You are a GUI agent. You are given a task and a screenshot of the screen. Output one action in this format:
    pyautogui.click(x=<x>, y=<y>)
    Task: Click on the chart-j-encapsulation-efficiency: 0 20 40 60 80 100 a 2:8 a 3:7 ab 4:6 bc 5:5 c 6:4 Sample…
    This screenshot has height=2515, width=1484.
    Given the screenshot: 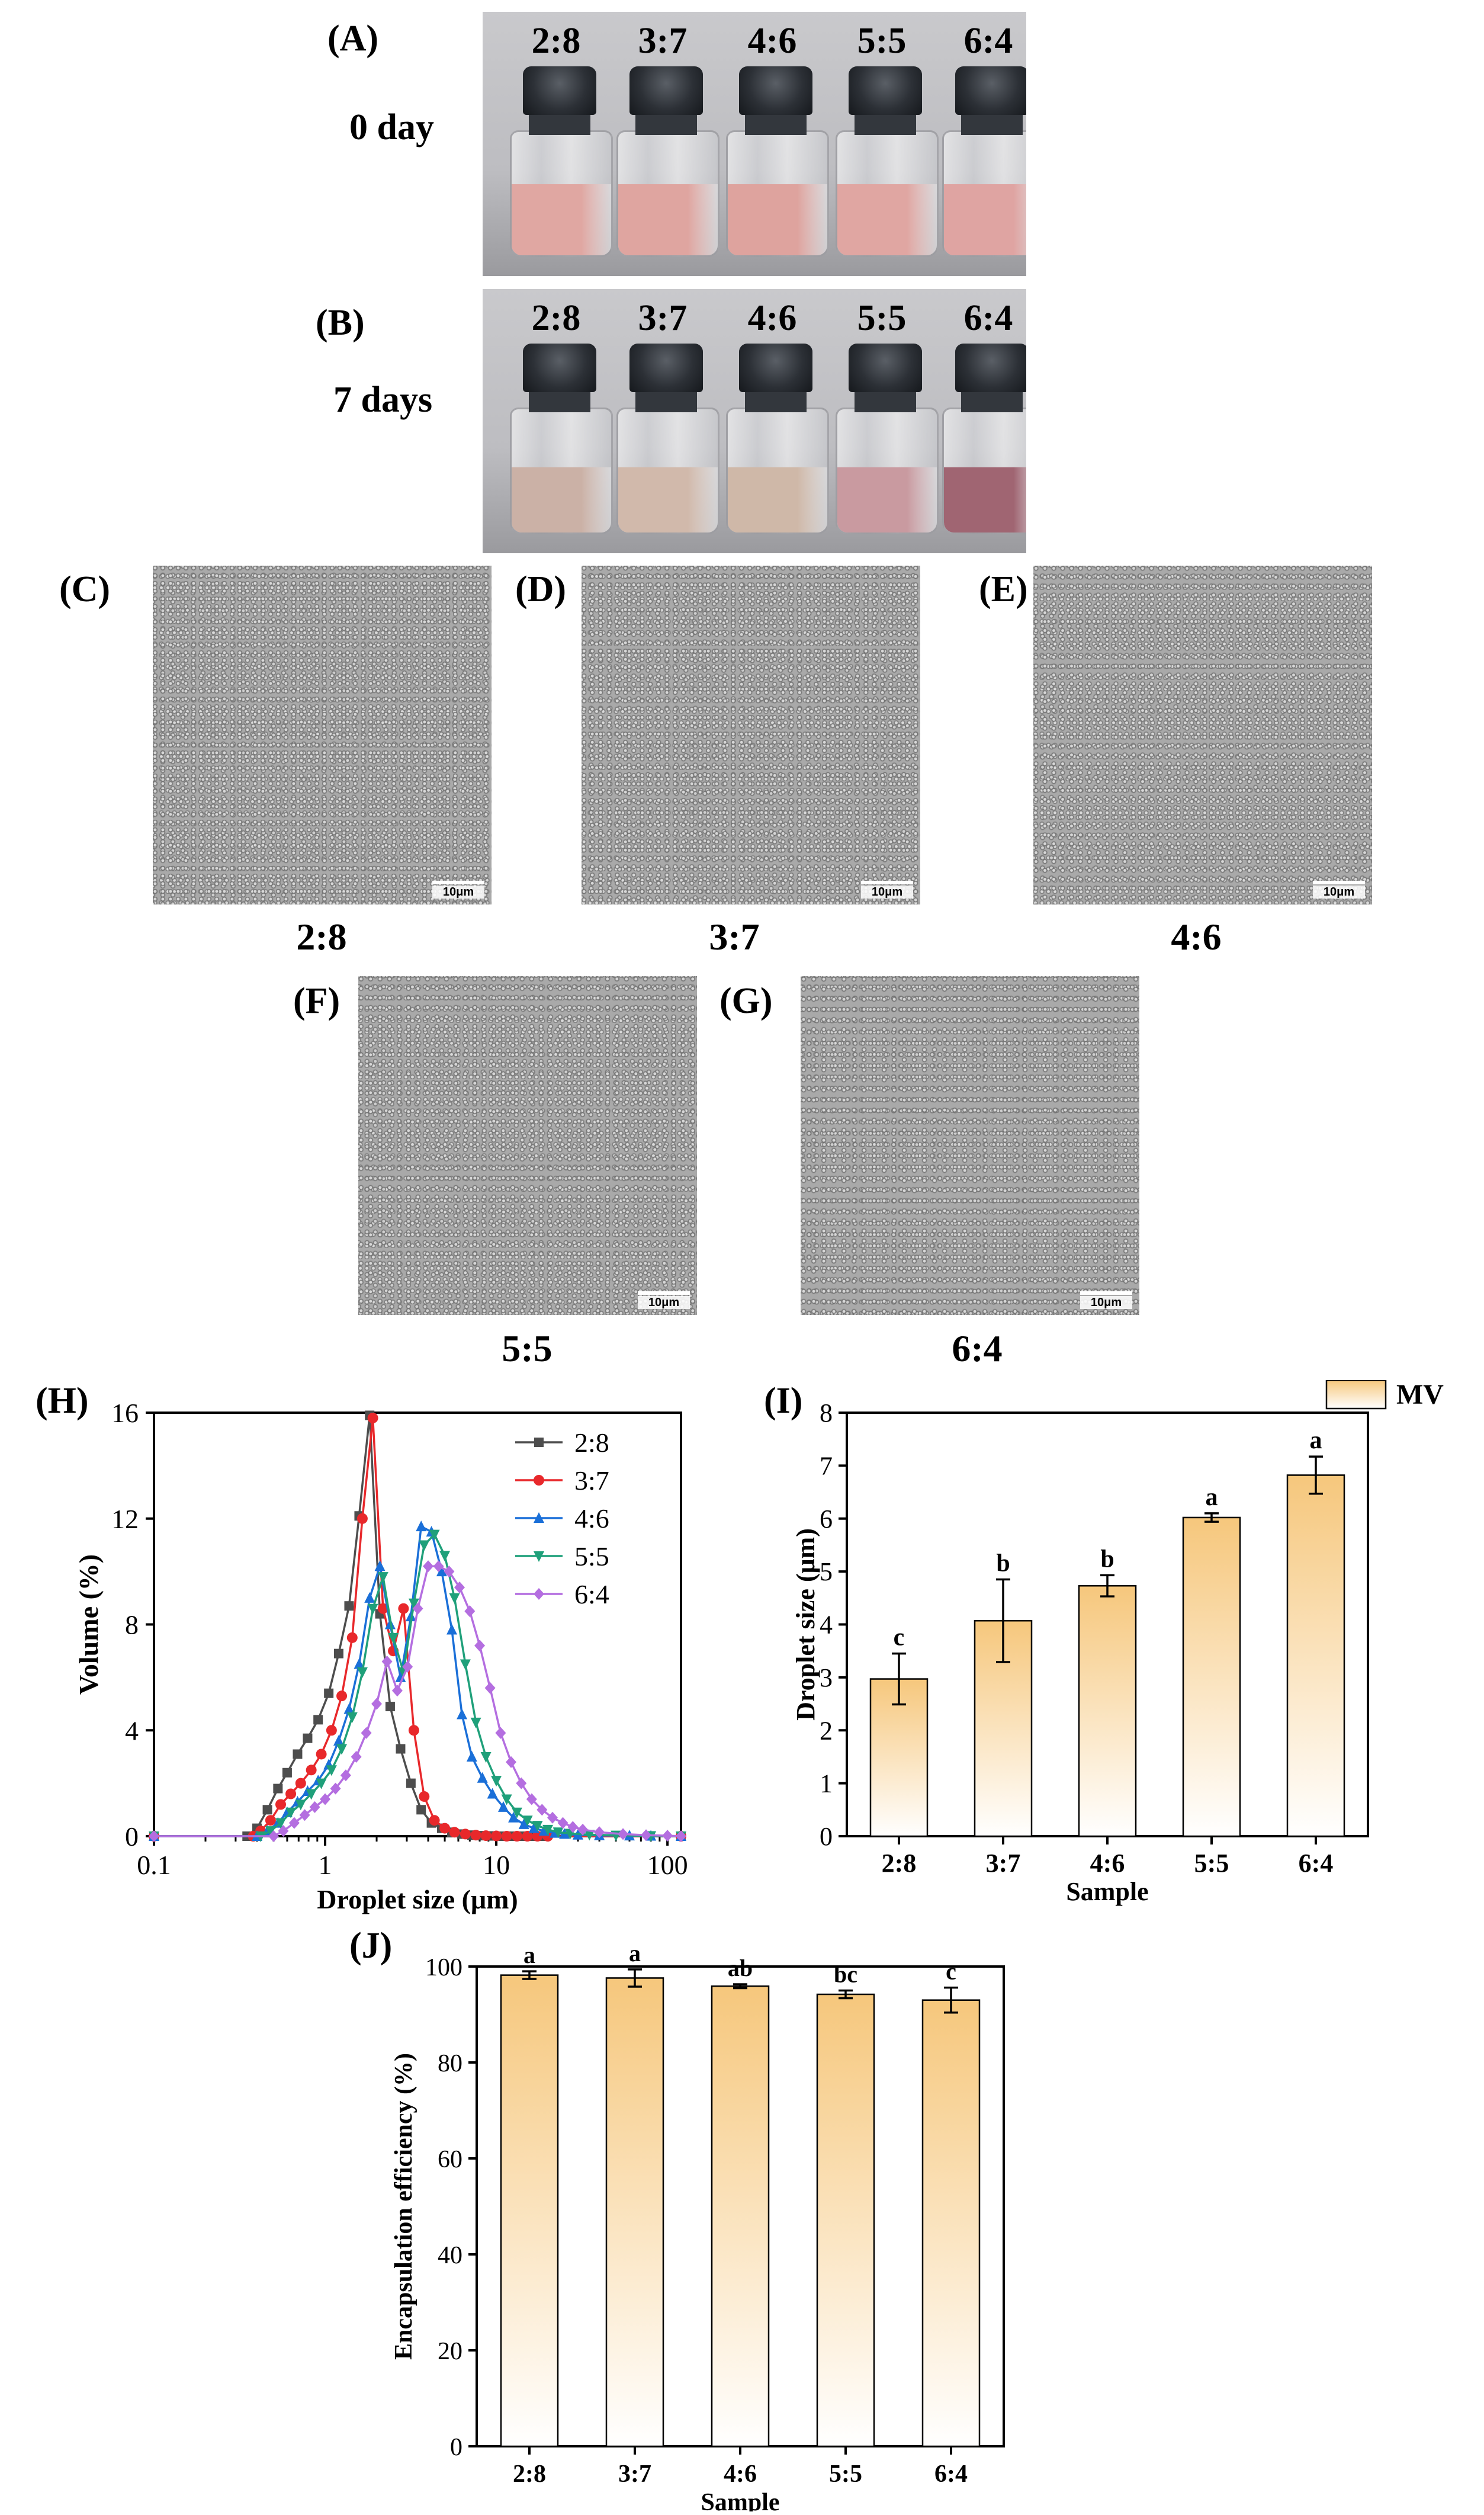 What is the action you would take?
    pyautogui.click(x=697, y=2225)
    